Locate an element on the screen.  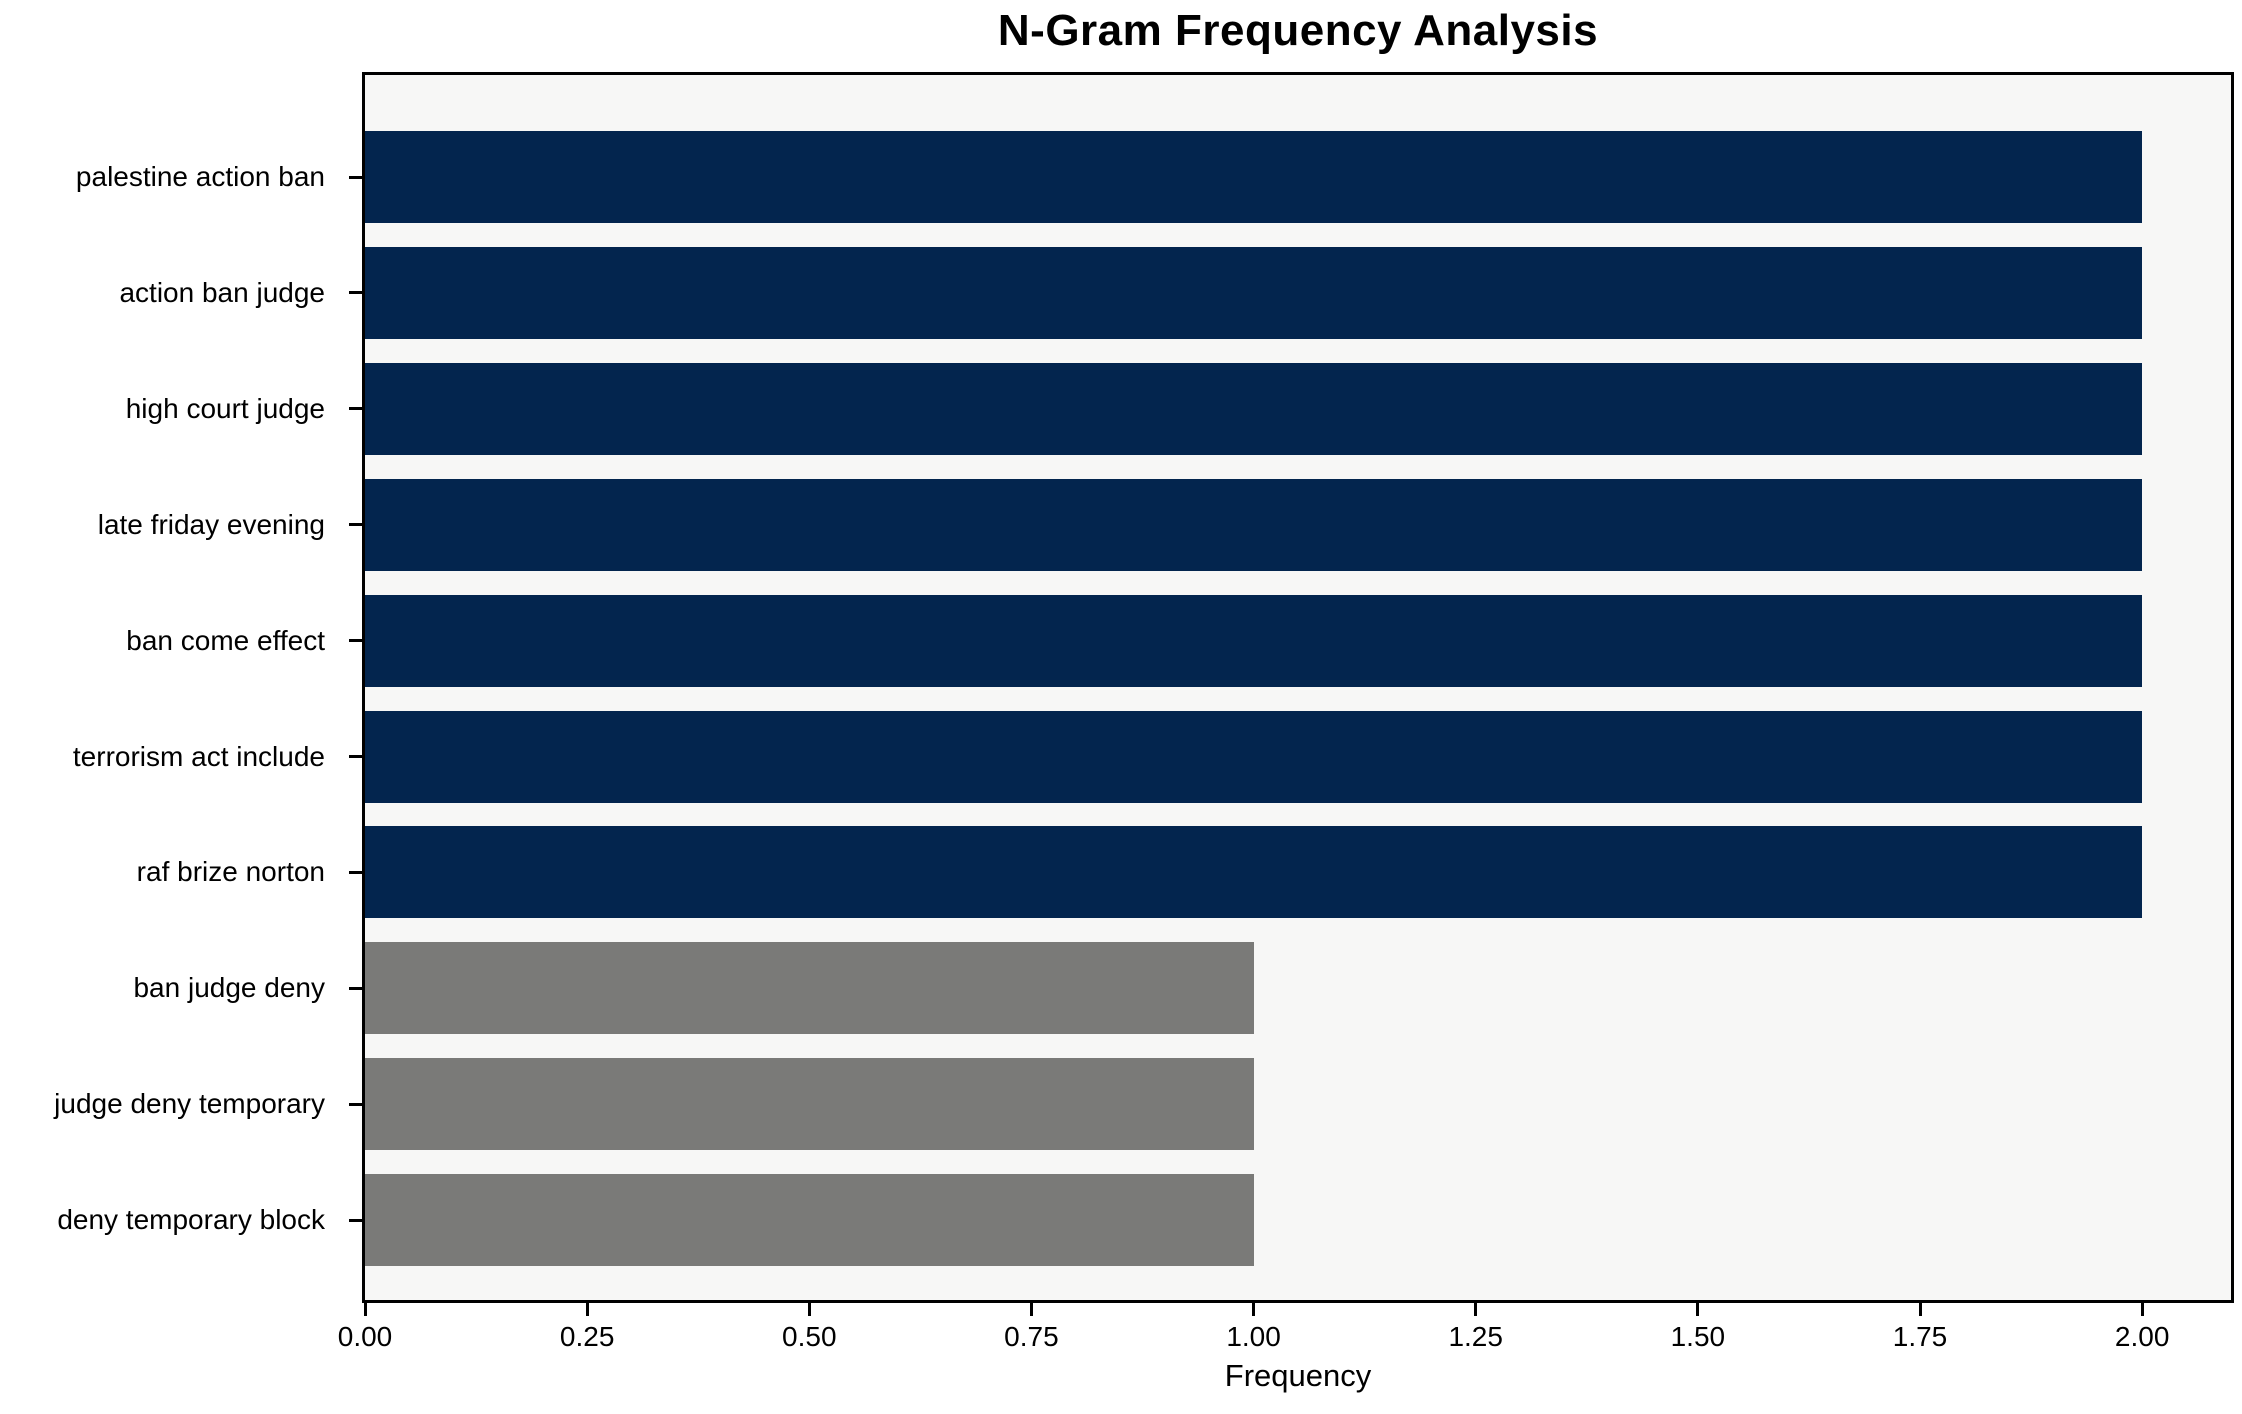
y-tick-label: deny temporary block is located at coordinates (191, 1220).